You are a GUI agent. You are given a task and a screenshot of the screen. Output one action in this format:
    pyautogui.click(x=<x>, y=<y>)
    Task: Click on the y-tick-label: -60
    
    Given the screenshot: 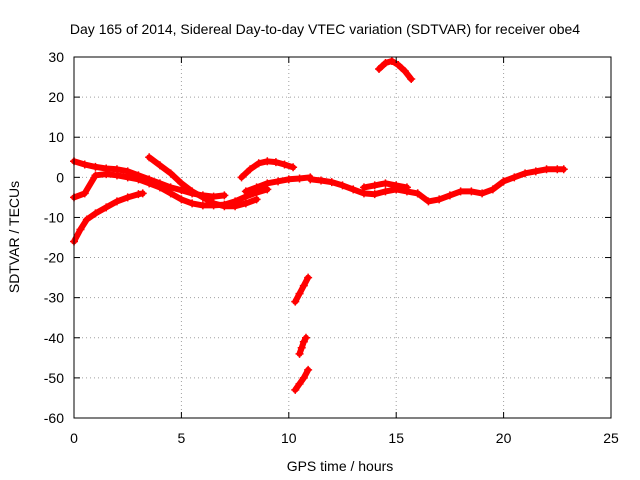 What is the action you would take?
    pyautogui.click(x=54, y=418)
    